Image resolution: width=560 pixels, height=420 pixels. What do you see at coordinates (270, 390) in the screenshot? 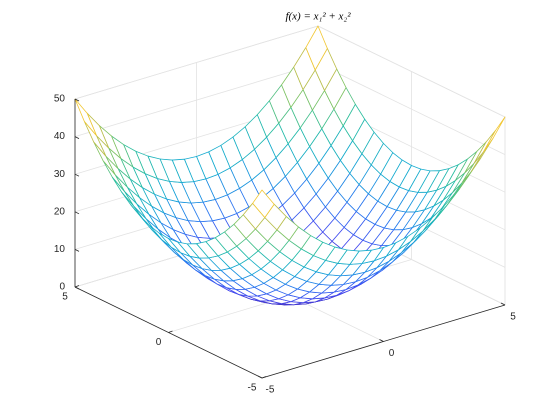
I see `x-tick-label: -5` at bounding box center [270, 390].